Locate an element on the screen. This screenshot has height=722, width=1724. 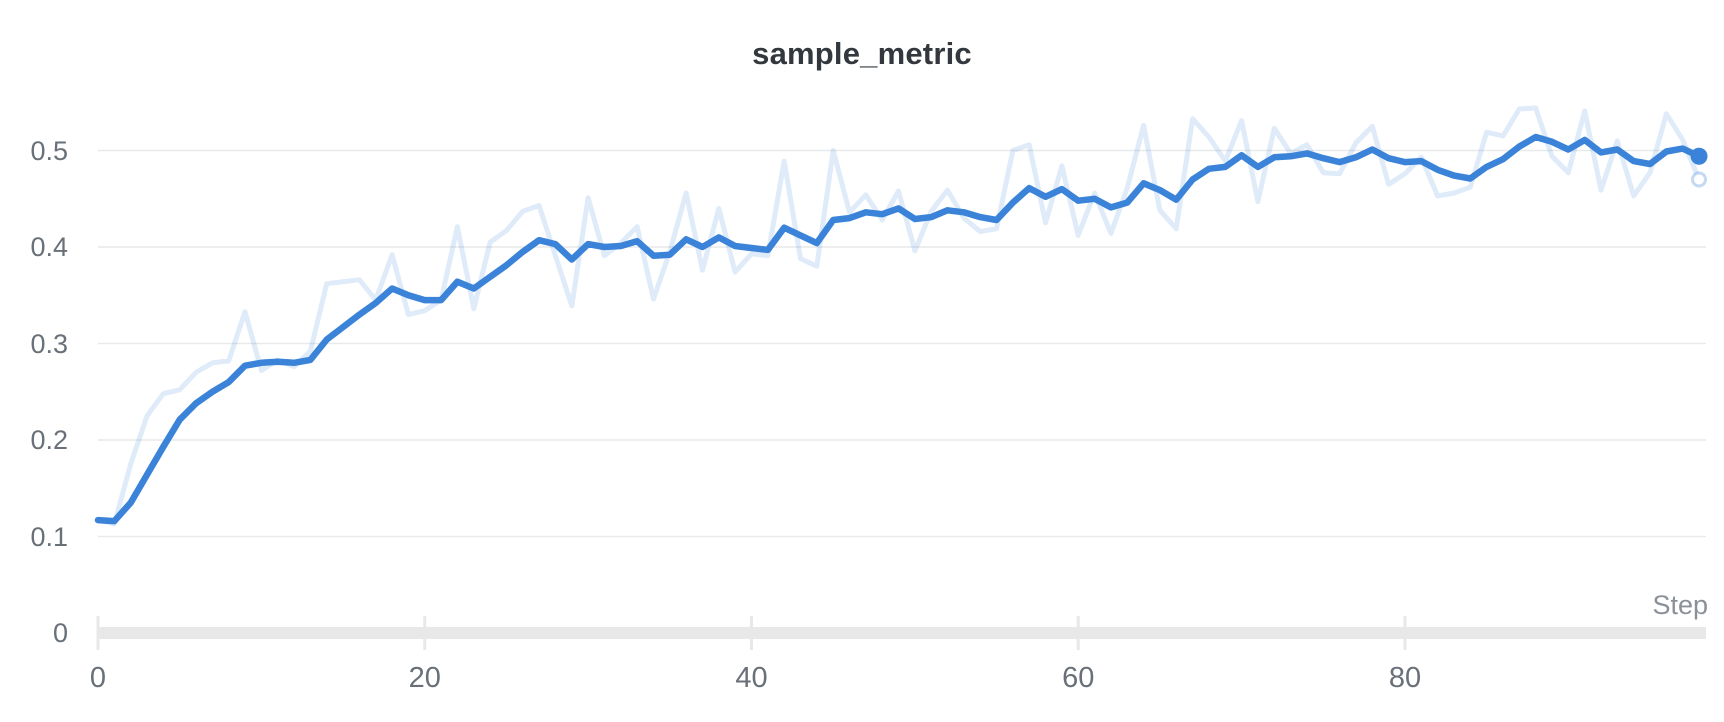
chart-title: sample_metric is located at coordinates (862, 53).